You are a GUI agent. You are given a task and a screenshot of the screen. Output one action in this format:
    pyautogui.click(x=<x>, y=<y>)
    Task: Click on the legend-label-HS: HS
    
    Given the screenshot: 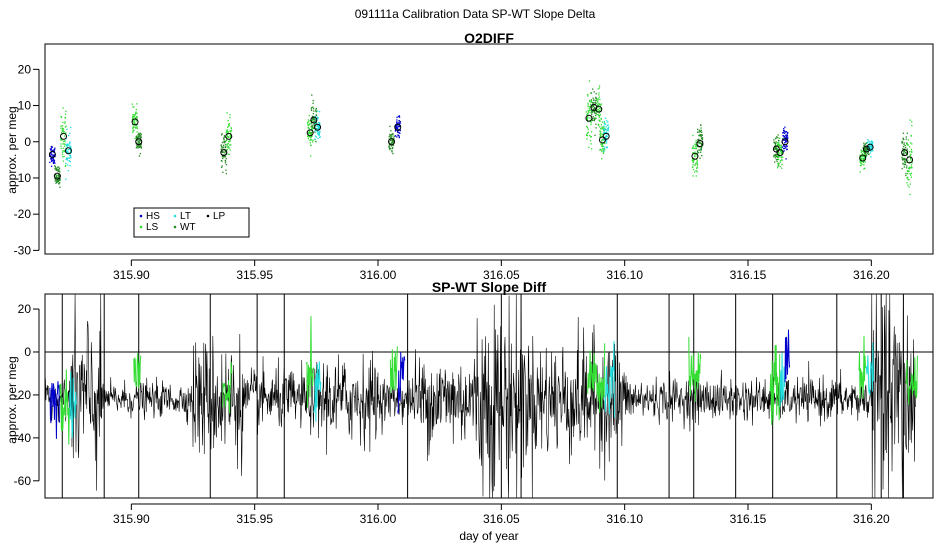 What is the action you would take?
    pyautogui.click(x=153, y=216)
    